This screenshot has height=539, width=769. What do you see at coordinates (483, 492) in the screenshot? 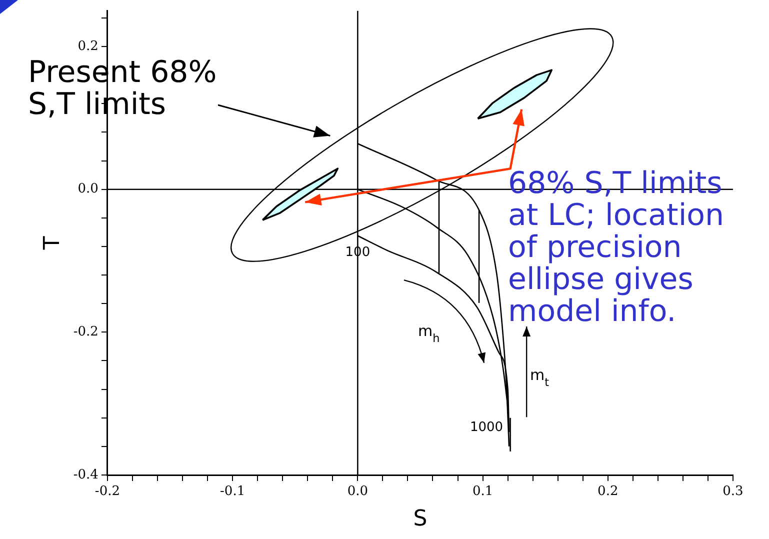
I see `x-tick-label: 0.1` at bounding box center [483, 492].